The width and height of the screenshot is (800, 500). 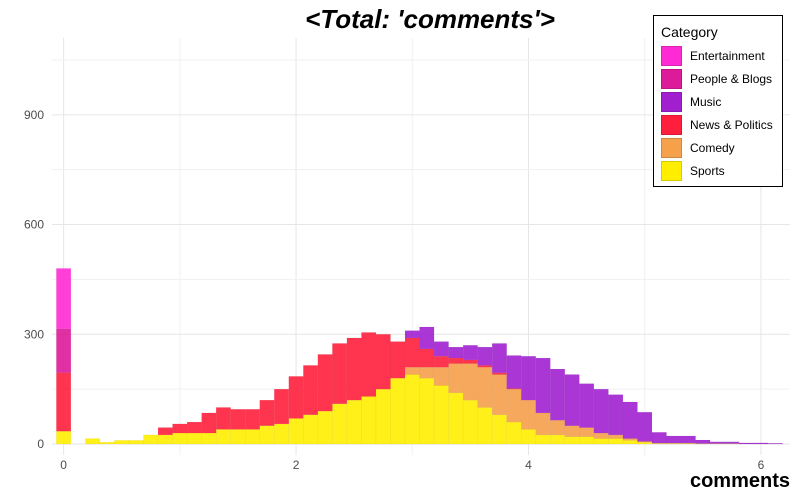 What do you see at coordinates (671, 125) in the screenshot?
I see `legend-key-news-politics` at bounding box center [671, 125].